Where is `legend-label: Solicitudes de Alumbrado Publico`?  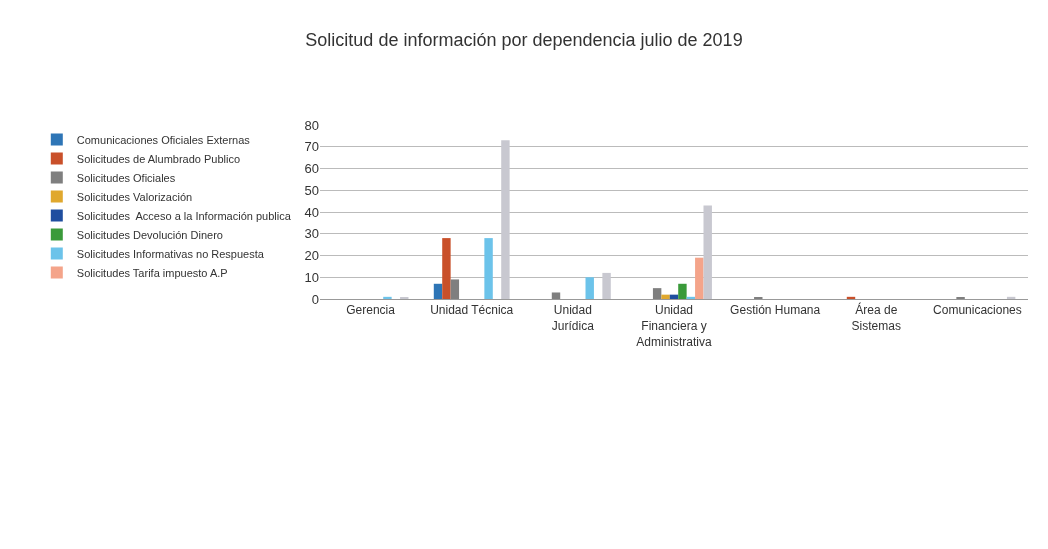 legend-label: Solicitudes de Alumbrado Publico is located at coordinates (158, 158).